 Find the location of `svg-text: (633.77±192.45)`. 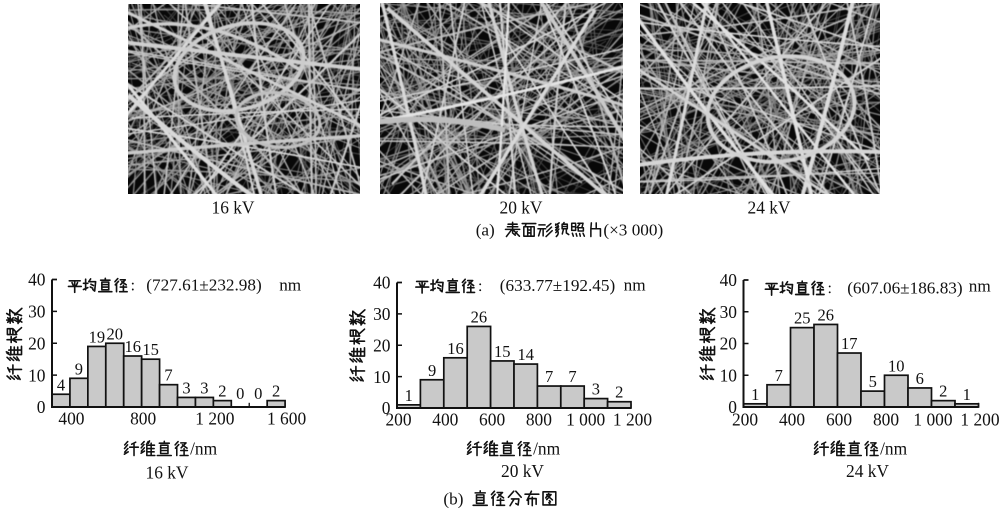

svg-text: (633.77±192.45) is located at coordinates (557, 285).